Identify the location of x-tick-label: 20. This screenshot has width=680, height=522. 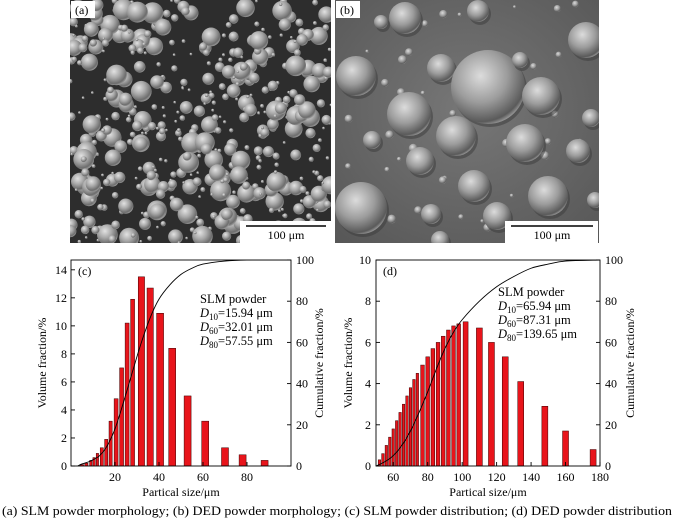
(115, 477).